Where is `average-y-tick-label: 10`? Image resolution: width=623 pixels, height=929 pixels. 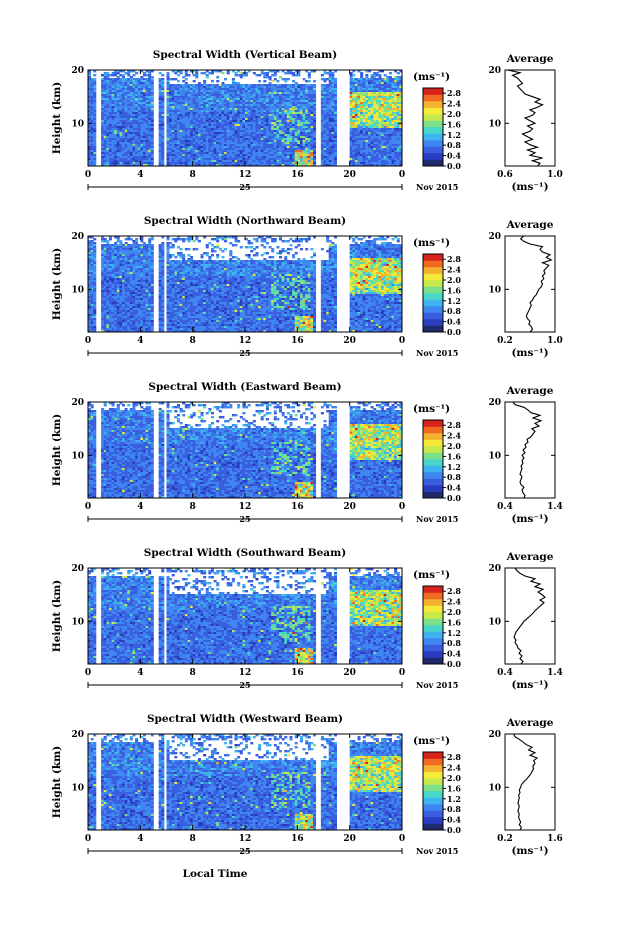 average-y-tick-label: 10 is located at coordinates (494, 124).